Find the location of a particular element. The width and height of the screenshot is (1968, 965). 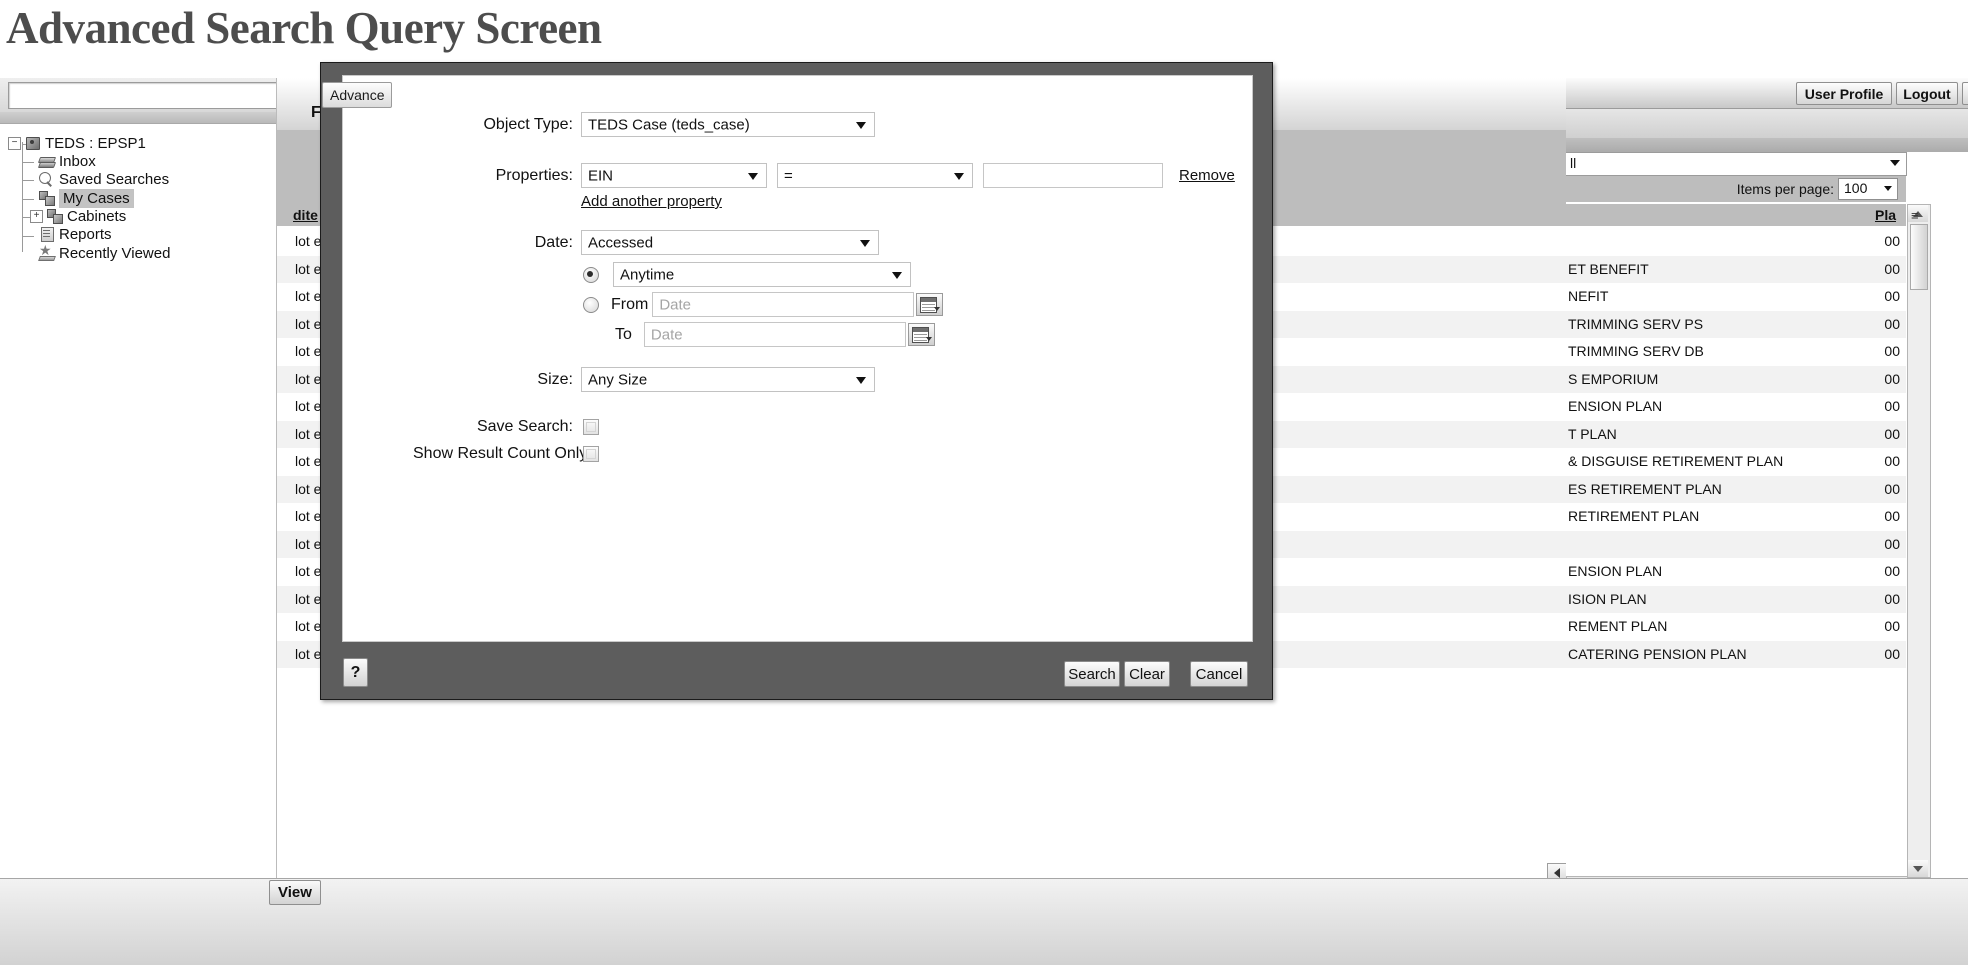

sidebar-item-teds-epsp1: − TEDS : EPSP1 is located at coordinates (77, 143).